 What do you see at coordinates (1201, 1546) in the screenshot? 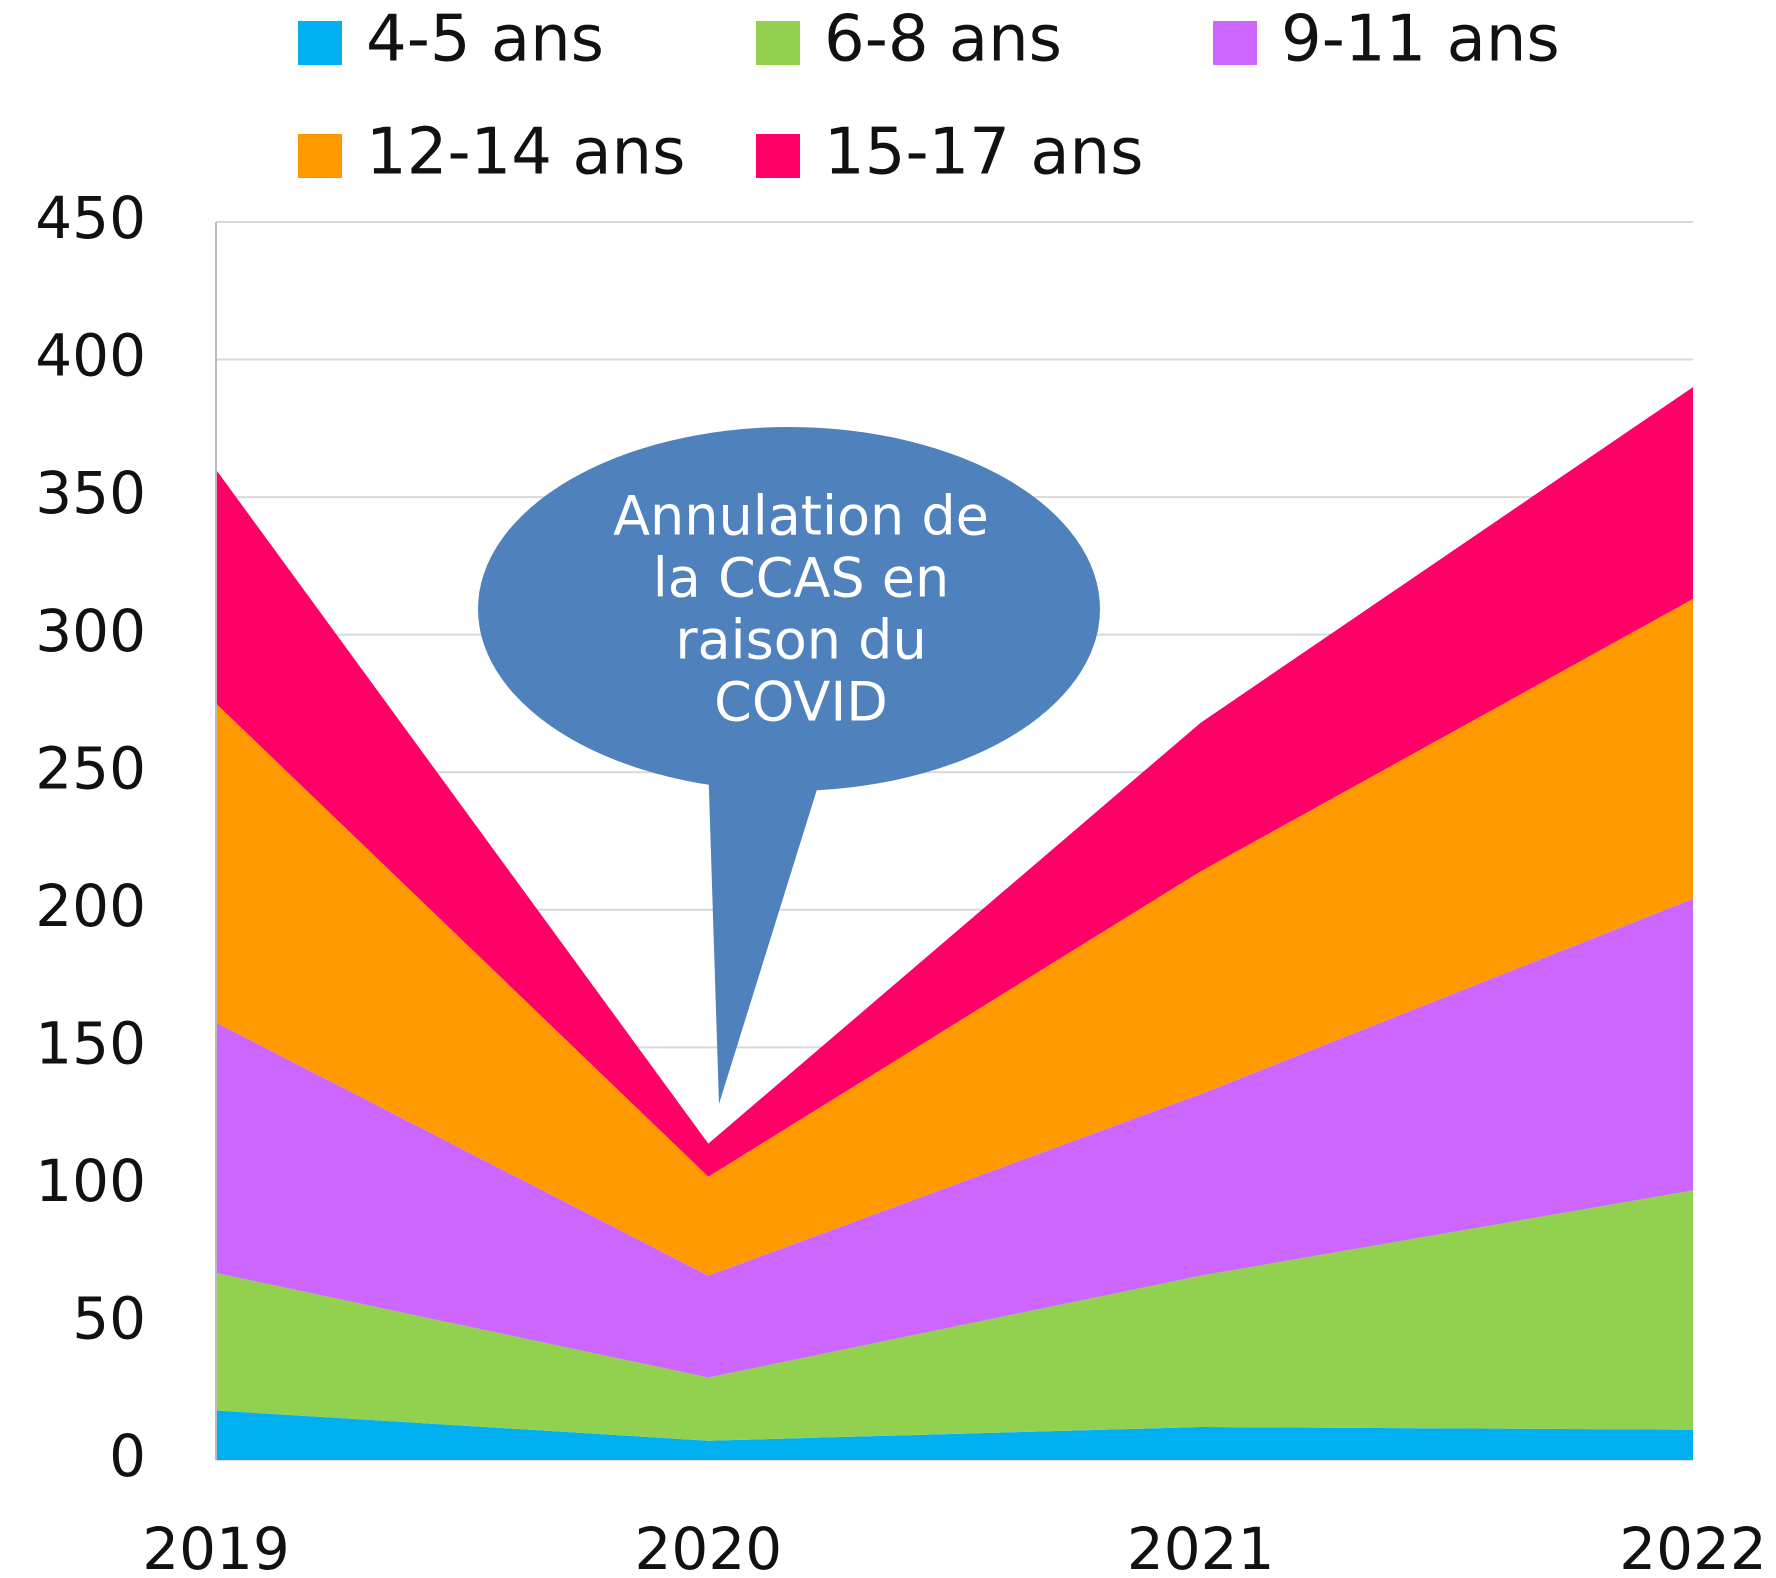
I see `x-tick-label: 2021` at bounding box center [1201, 1546].